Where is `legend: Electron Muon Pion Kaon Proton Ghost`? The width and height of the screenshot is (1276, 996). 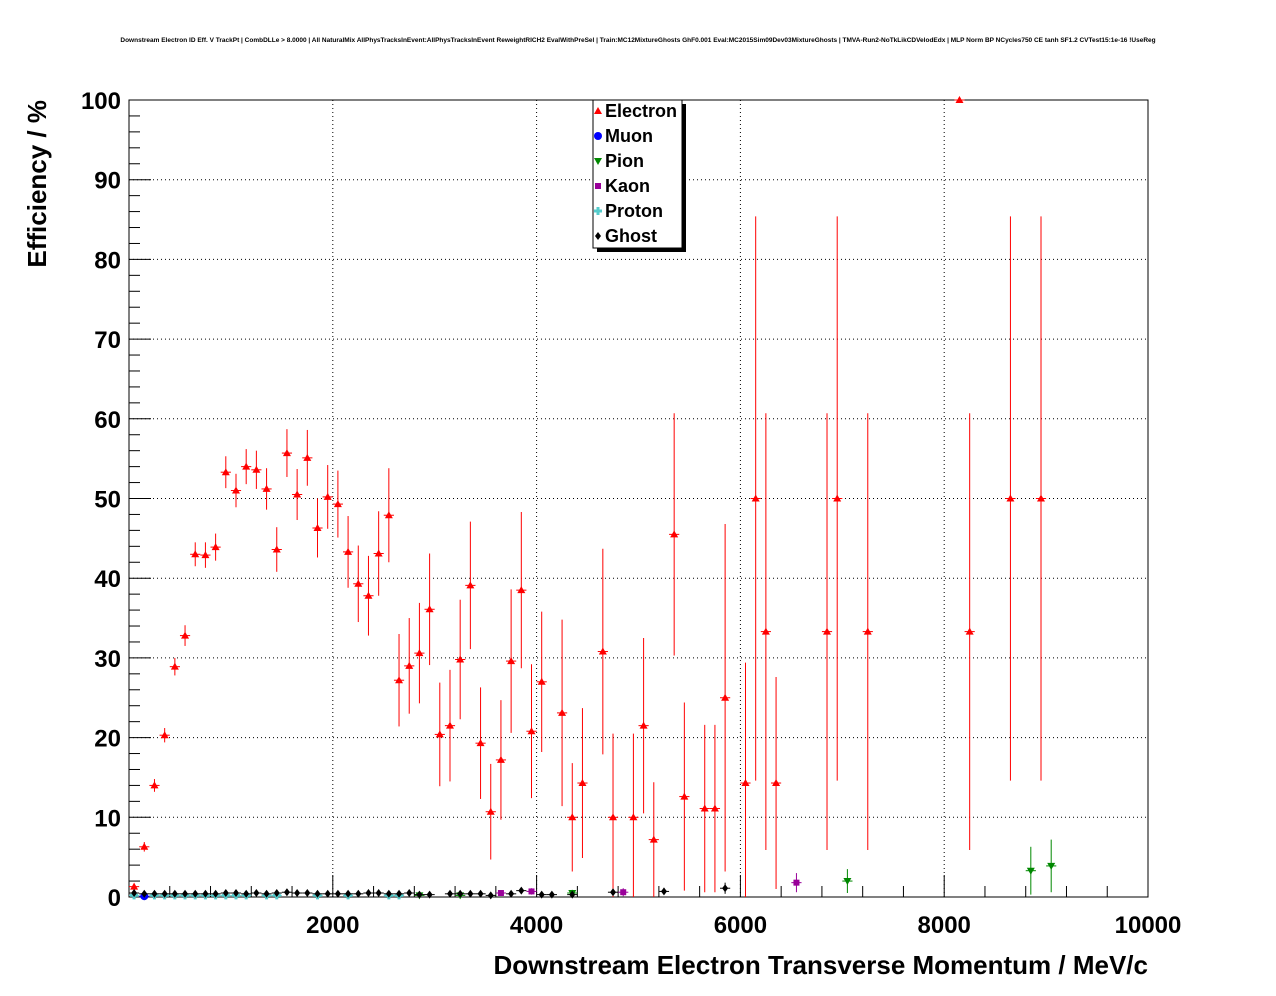
legend: Electron Muon Pion Kaon Proton Ghost is located at coordinates (639, 175).